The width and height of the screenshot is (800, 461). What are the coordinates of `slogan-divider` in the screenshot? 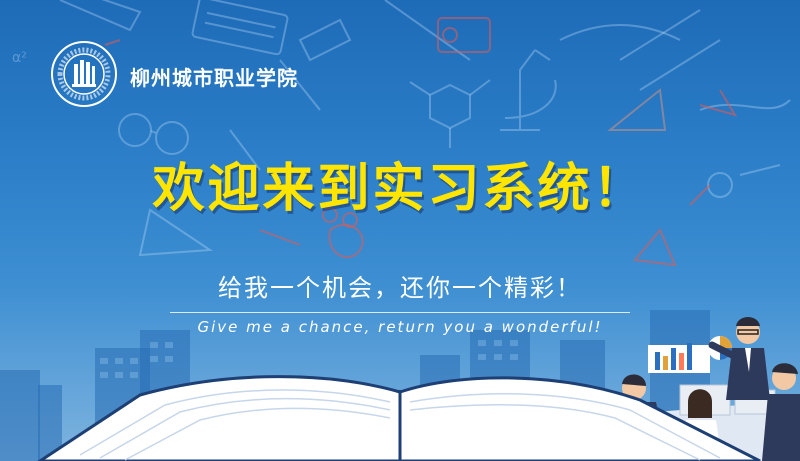 It's located at (400, 312).